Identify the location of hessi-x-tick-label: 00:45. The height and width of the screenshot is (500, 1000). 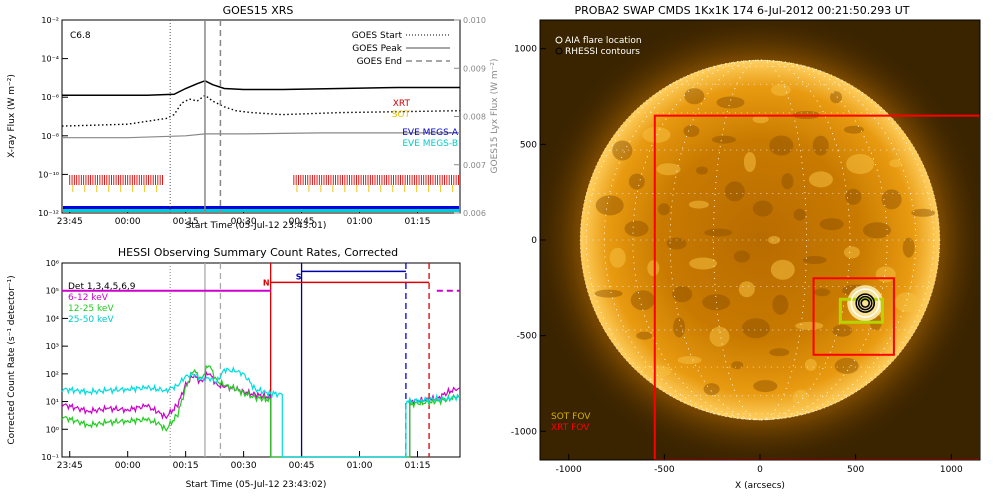
(302, 466).